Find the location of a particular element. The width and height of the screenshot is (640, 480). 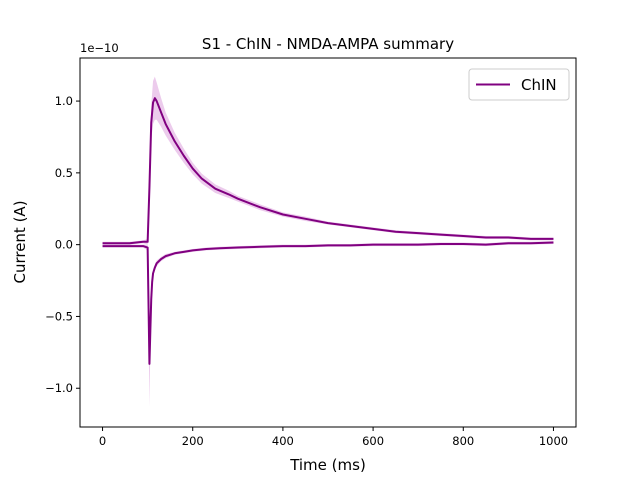

y-tick-label: 0.0 is located at coordinates (64, 245).